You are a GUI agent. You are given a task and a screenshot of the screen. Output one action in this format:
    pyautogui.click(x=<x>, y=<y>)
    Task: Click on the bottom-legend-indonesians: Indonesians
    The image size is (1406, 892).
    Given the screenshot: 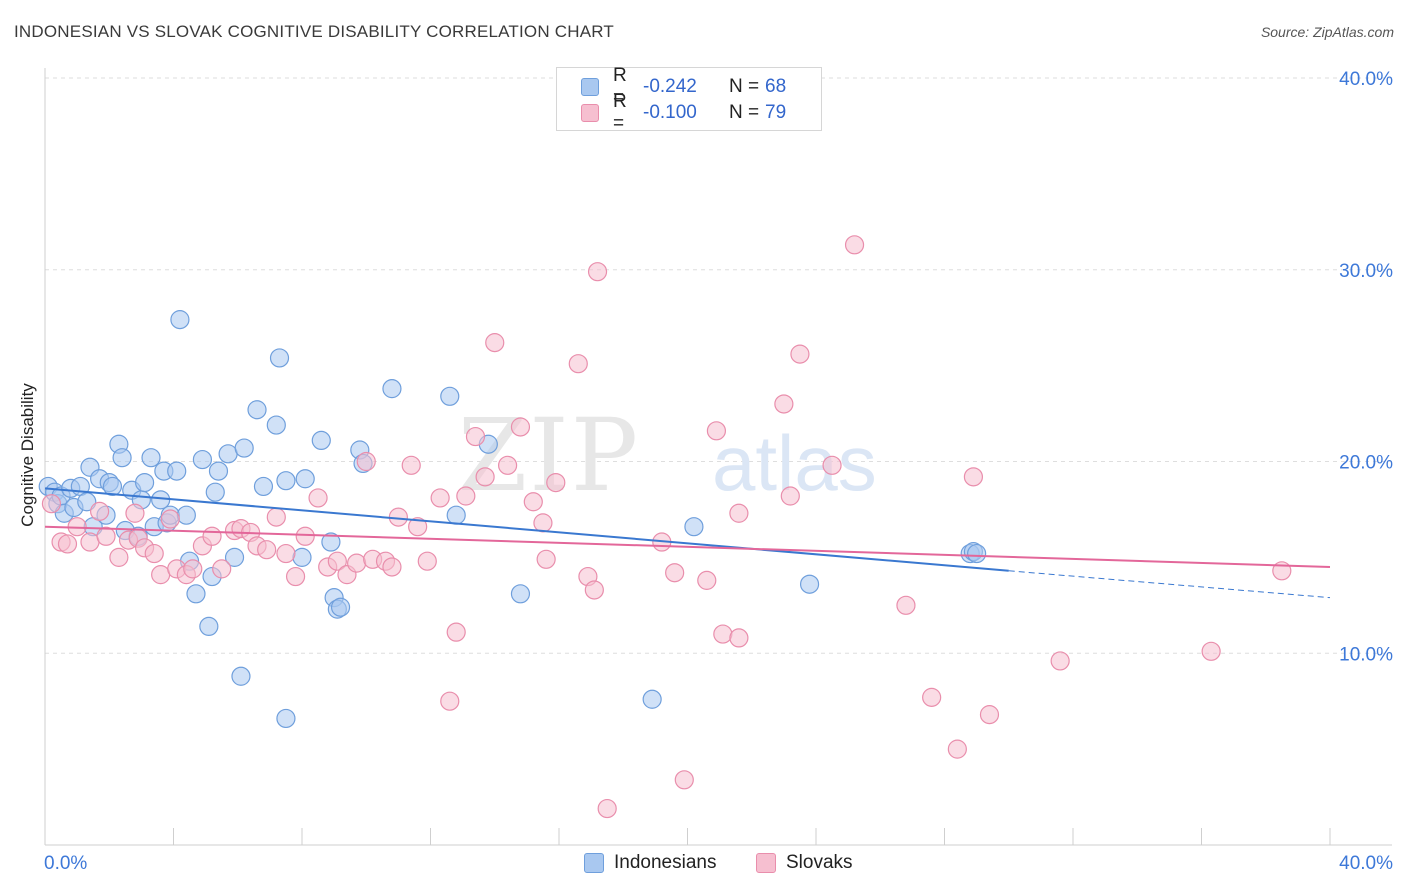 What is the action you would take?
    pyautogui.click(x=650, y=863)
    